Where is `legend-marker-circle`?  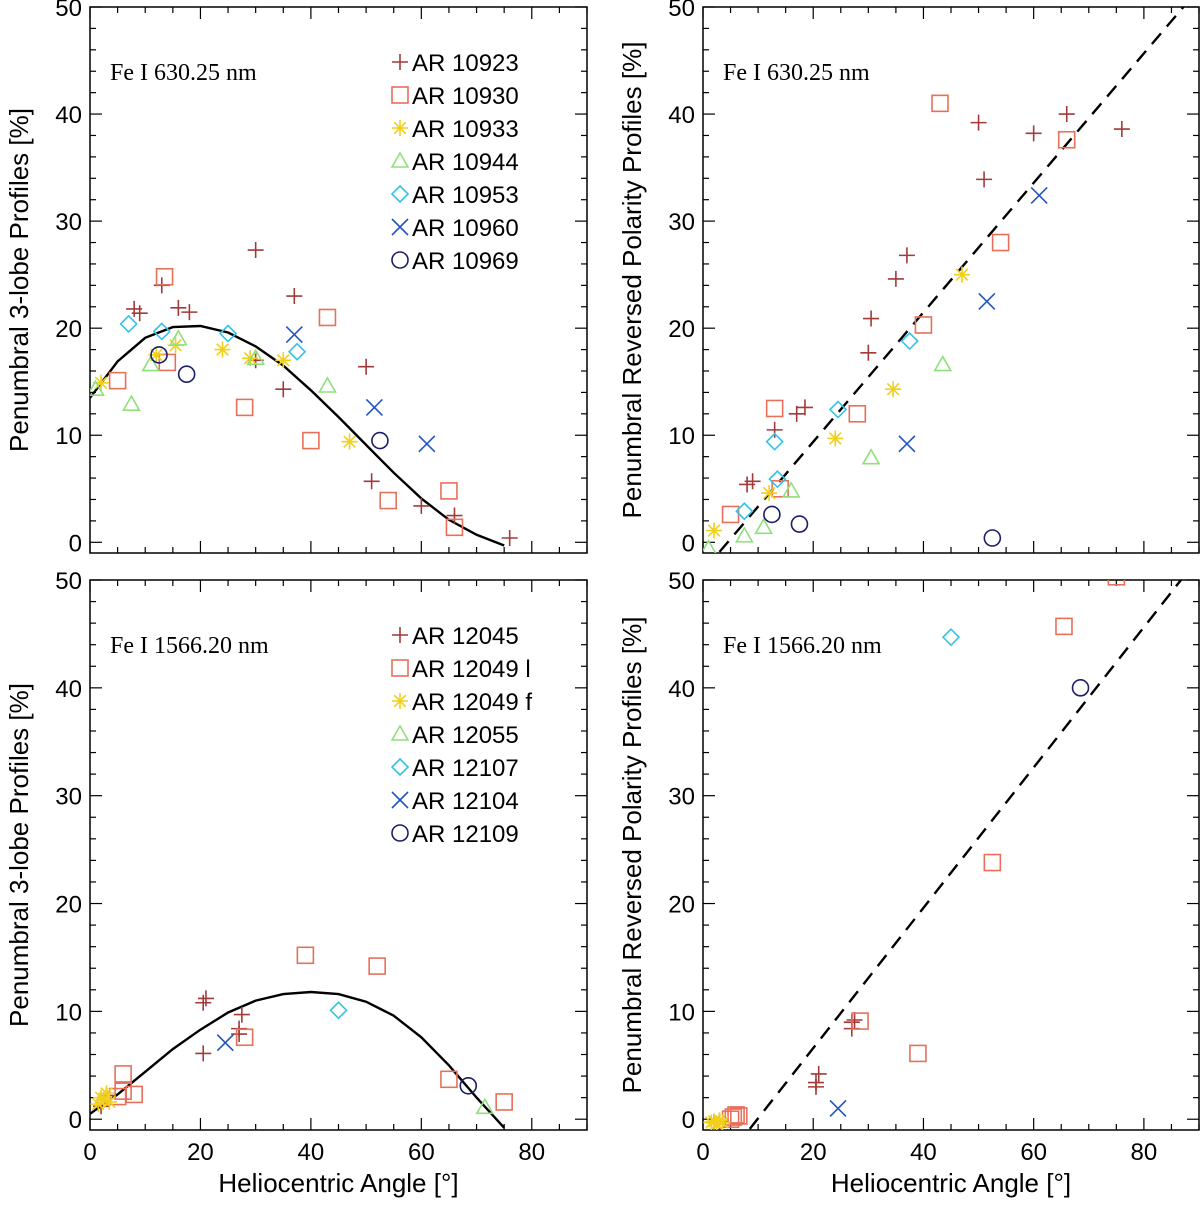 legend-marker-circle is located at coordinates (400, 833).